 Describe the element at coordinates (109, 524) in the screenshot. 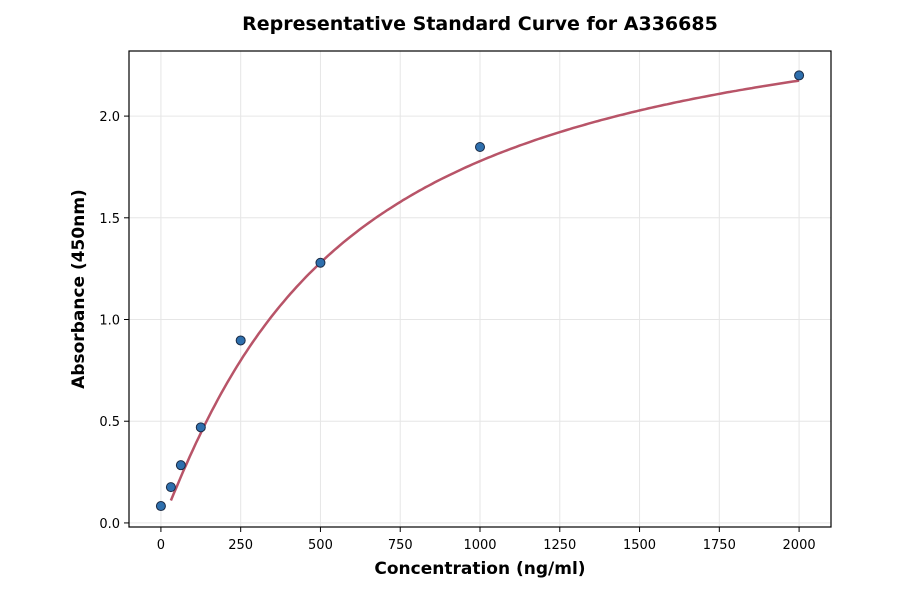

I see `y-tick-label: 0.0` at that location.